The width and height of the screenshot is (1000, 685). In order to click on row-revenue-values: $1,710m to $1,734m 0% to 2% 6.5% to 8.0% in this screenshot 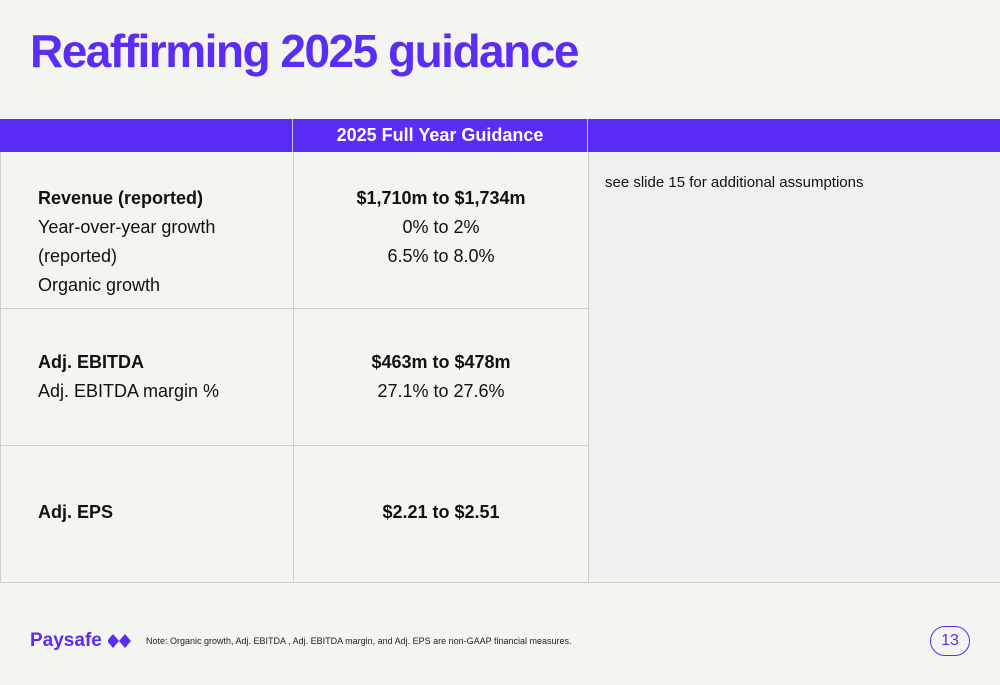, I will do `click(440, 230)`.